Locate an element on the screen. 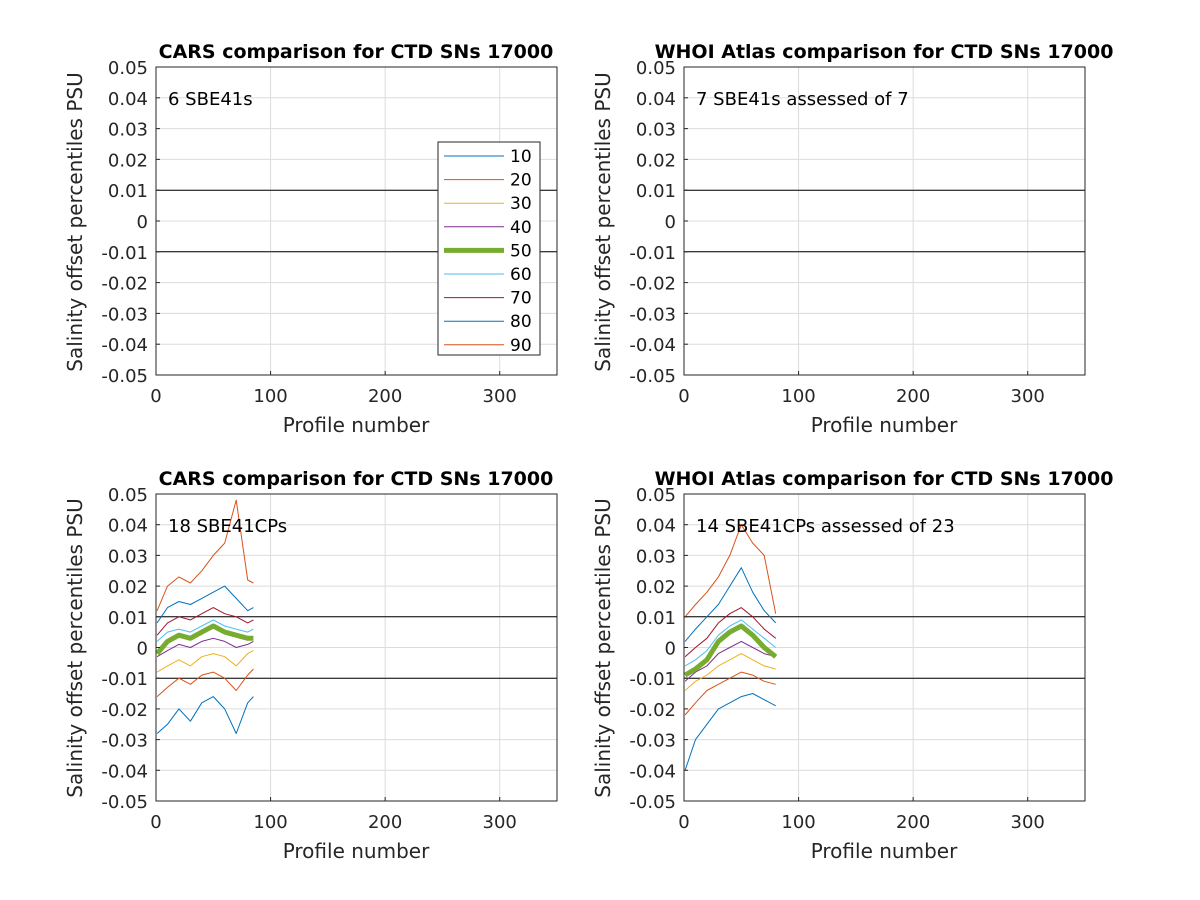 This screenshot has width=1200, height=900. legend-label-90: 90 is located at coordinates (521, 346).